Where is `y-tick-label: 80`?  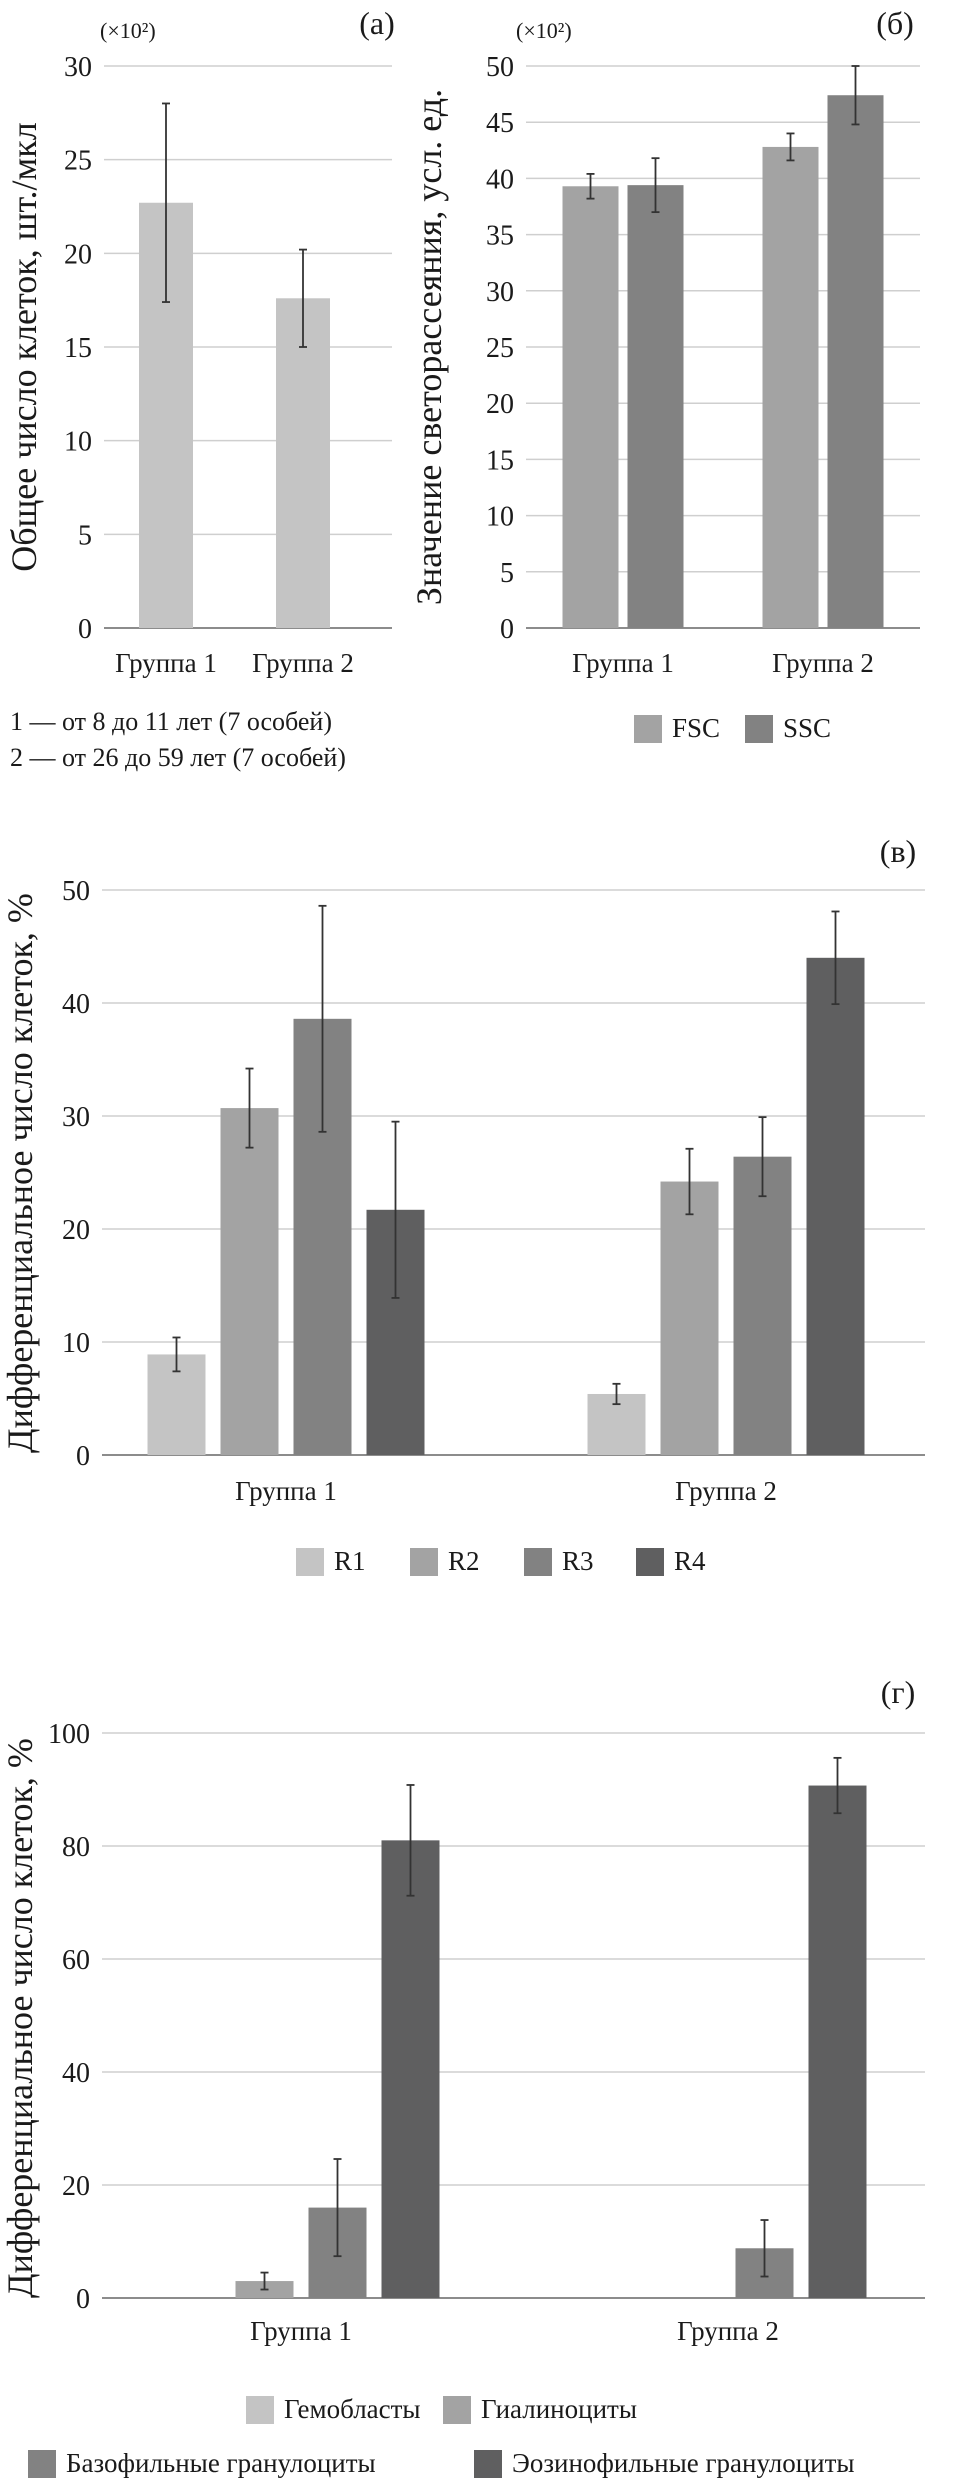
y-tick-label: 80 is located at coordinates (76, 1847).